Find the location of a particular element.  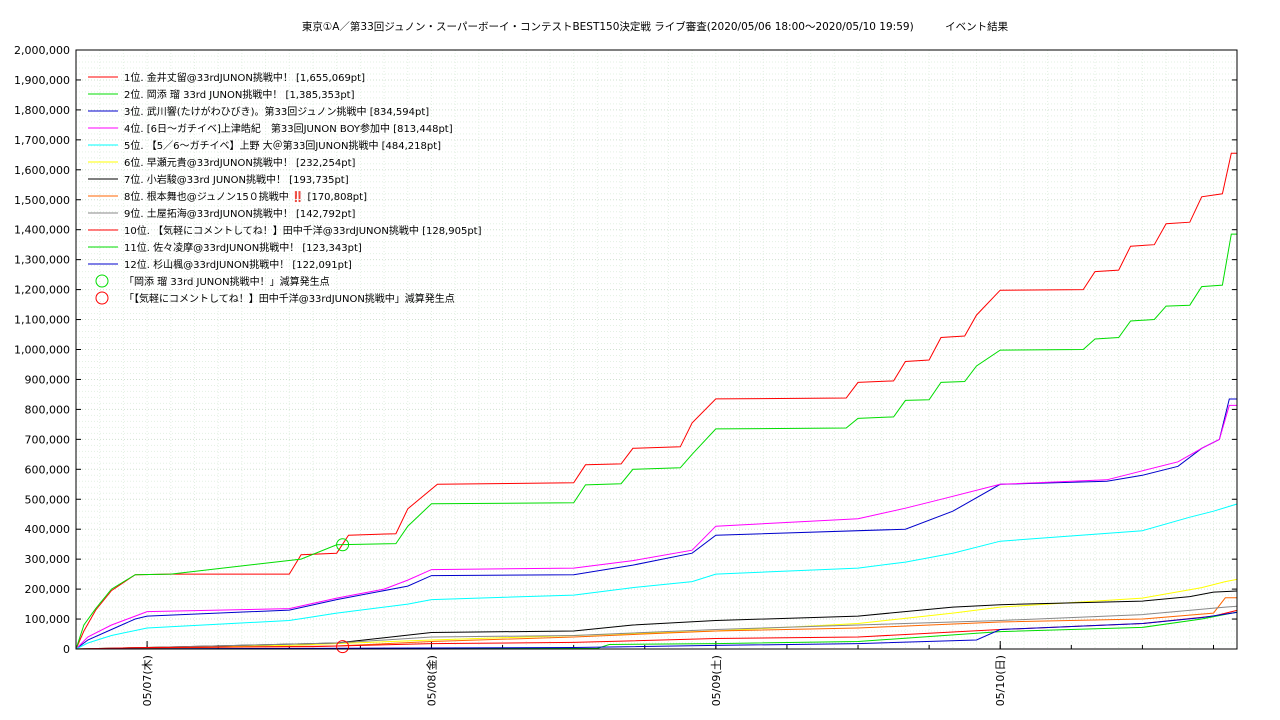

y-tick-label: 1,700,000 is located at coordinates (42, 140).